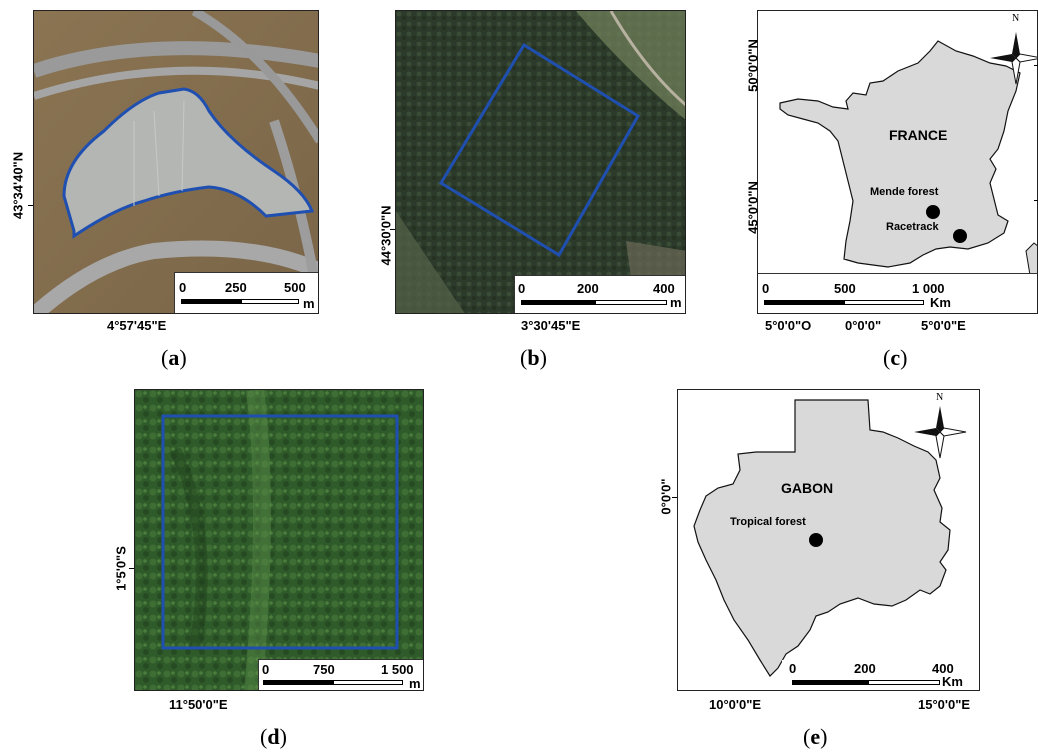 This screenshot has width=1038, height=753. What do you see at coordinates (295, 287) in the screenshot?
I see `scale-tick-2: 500` at bounding box center [295, 287].